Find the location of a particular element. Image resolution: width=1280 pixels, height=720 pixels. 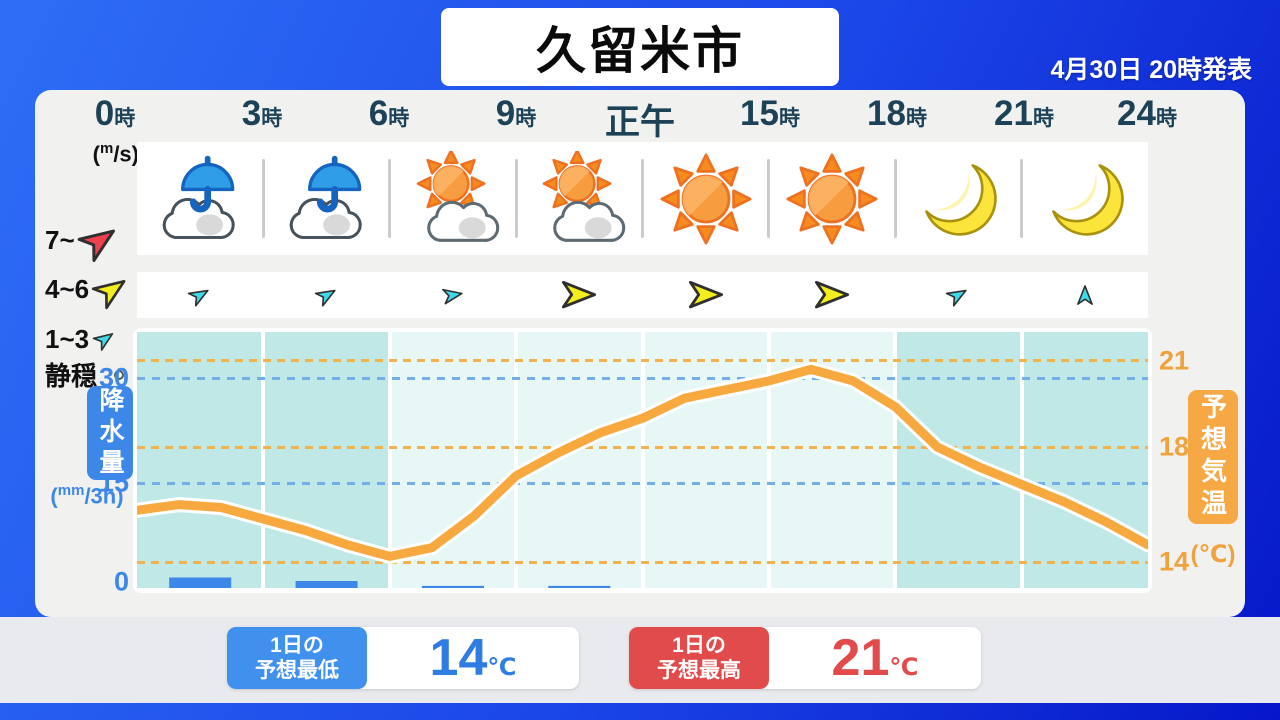

daily-min-value: 14℃ is located at coordinates (473, 658).